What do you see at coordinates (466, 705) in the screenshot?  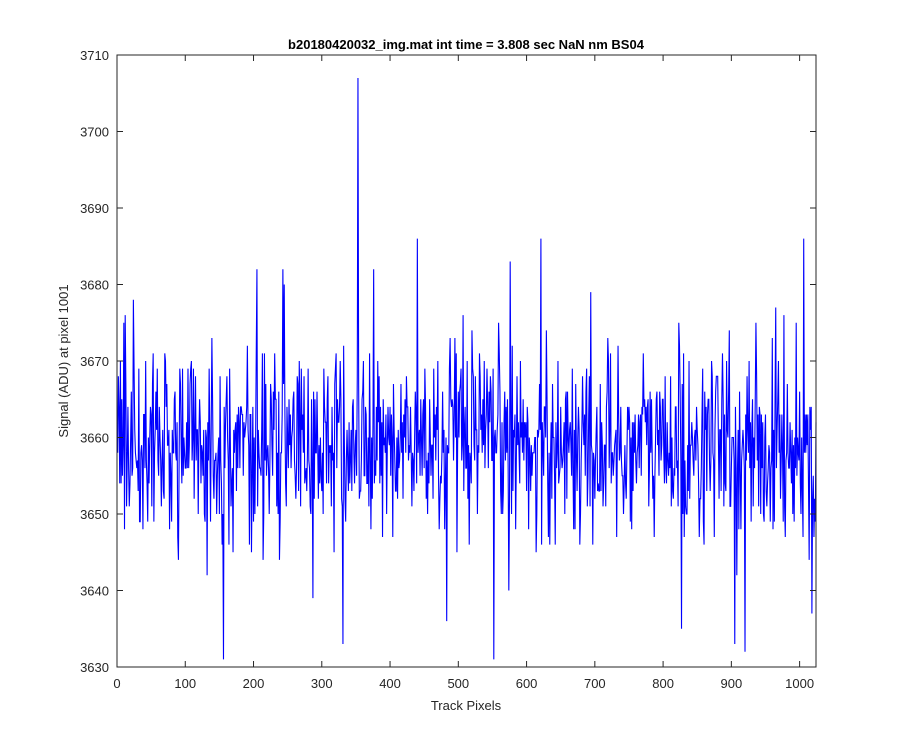 I see `x-axis-label: Track Pixels` at bounding box center [466, 705].